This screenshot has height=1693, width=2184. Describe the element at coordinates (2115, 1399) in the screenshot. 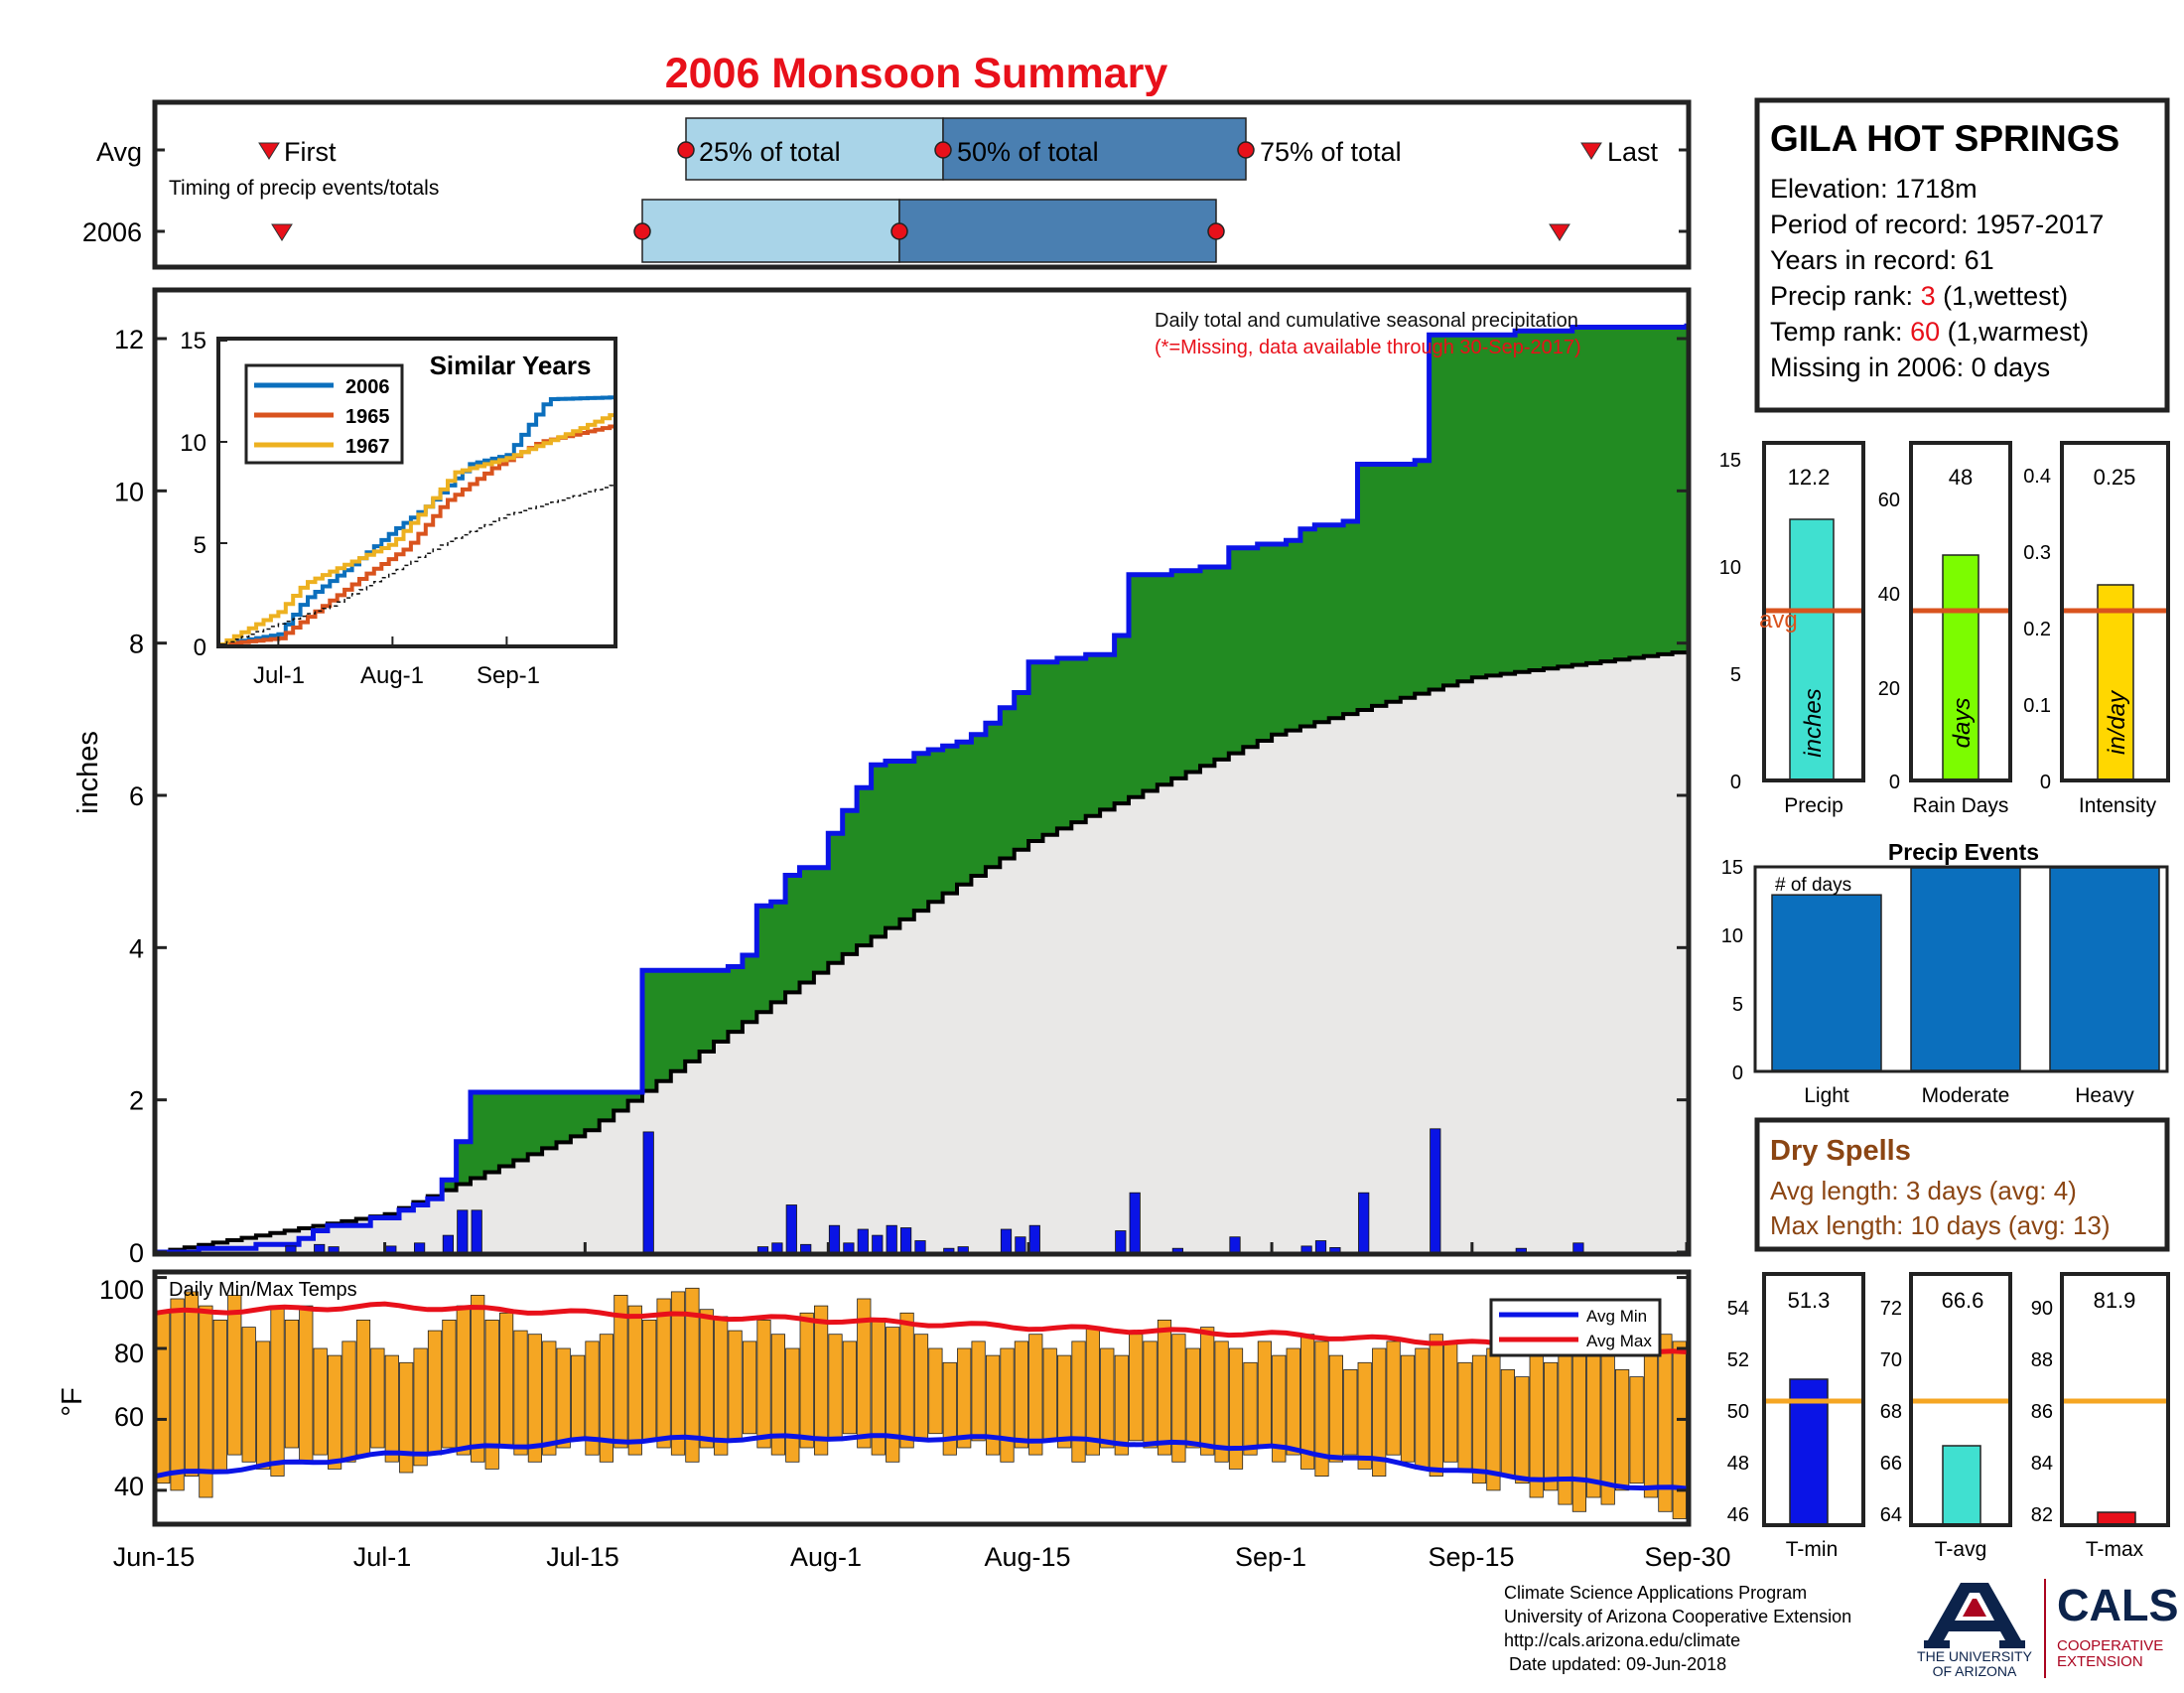

I see `tmax-mini-frame` at that location.